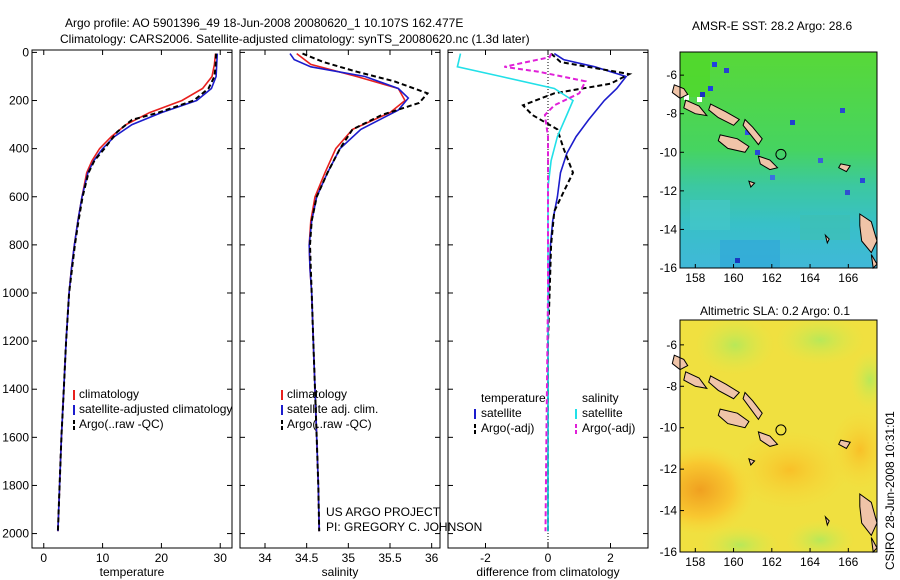 This screenshot has height=580, width=900. I want to click on x-tick-label: 34, so click(265, 558).